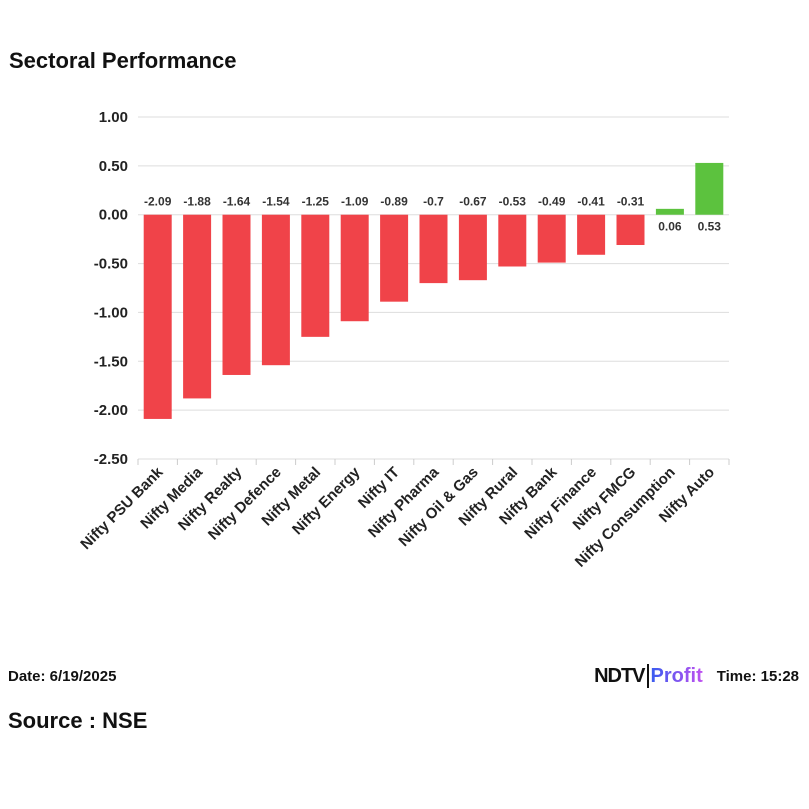 The image size is (809, 809). What do you see at coordinates (631, 202) in the screenshot?
I see `data-label: -0.31` at bounding box center [631, 202].